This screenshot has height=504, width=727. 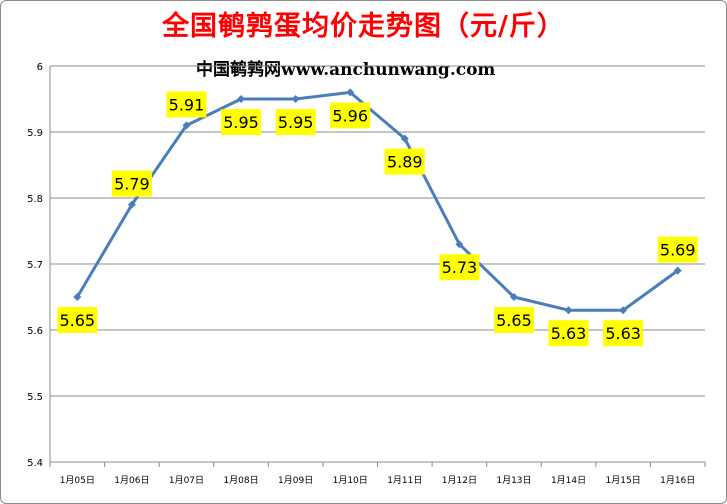 What do you see at coordinates (35, 397) in the screenshot?
I see `y-tick-label: 5.5` at bounding box center [35, 397].